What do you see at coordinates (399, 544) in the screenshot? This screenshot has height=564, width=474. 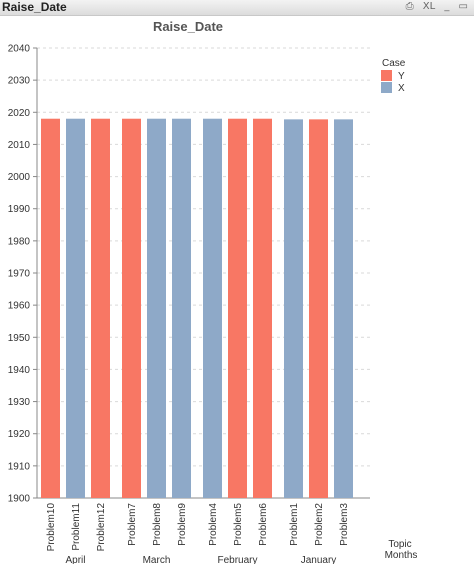 I see `dimension-label-topic: Topic` at bounding box center [399, 544].